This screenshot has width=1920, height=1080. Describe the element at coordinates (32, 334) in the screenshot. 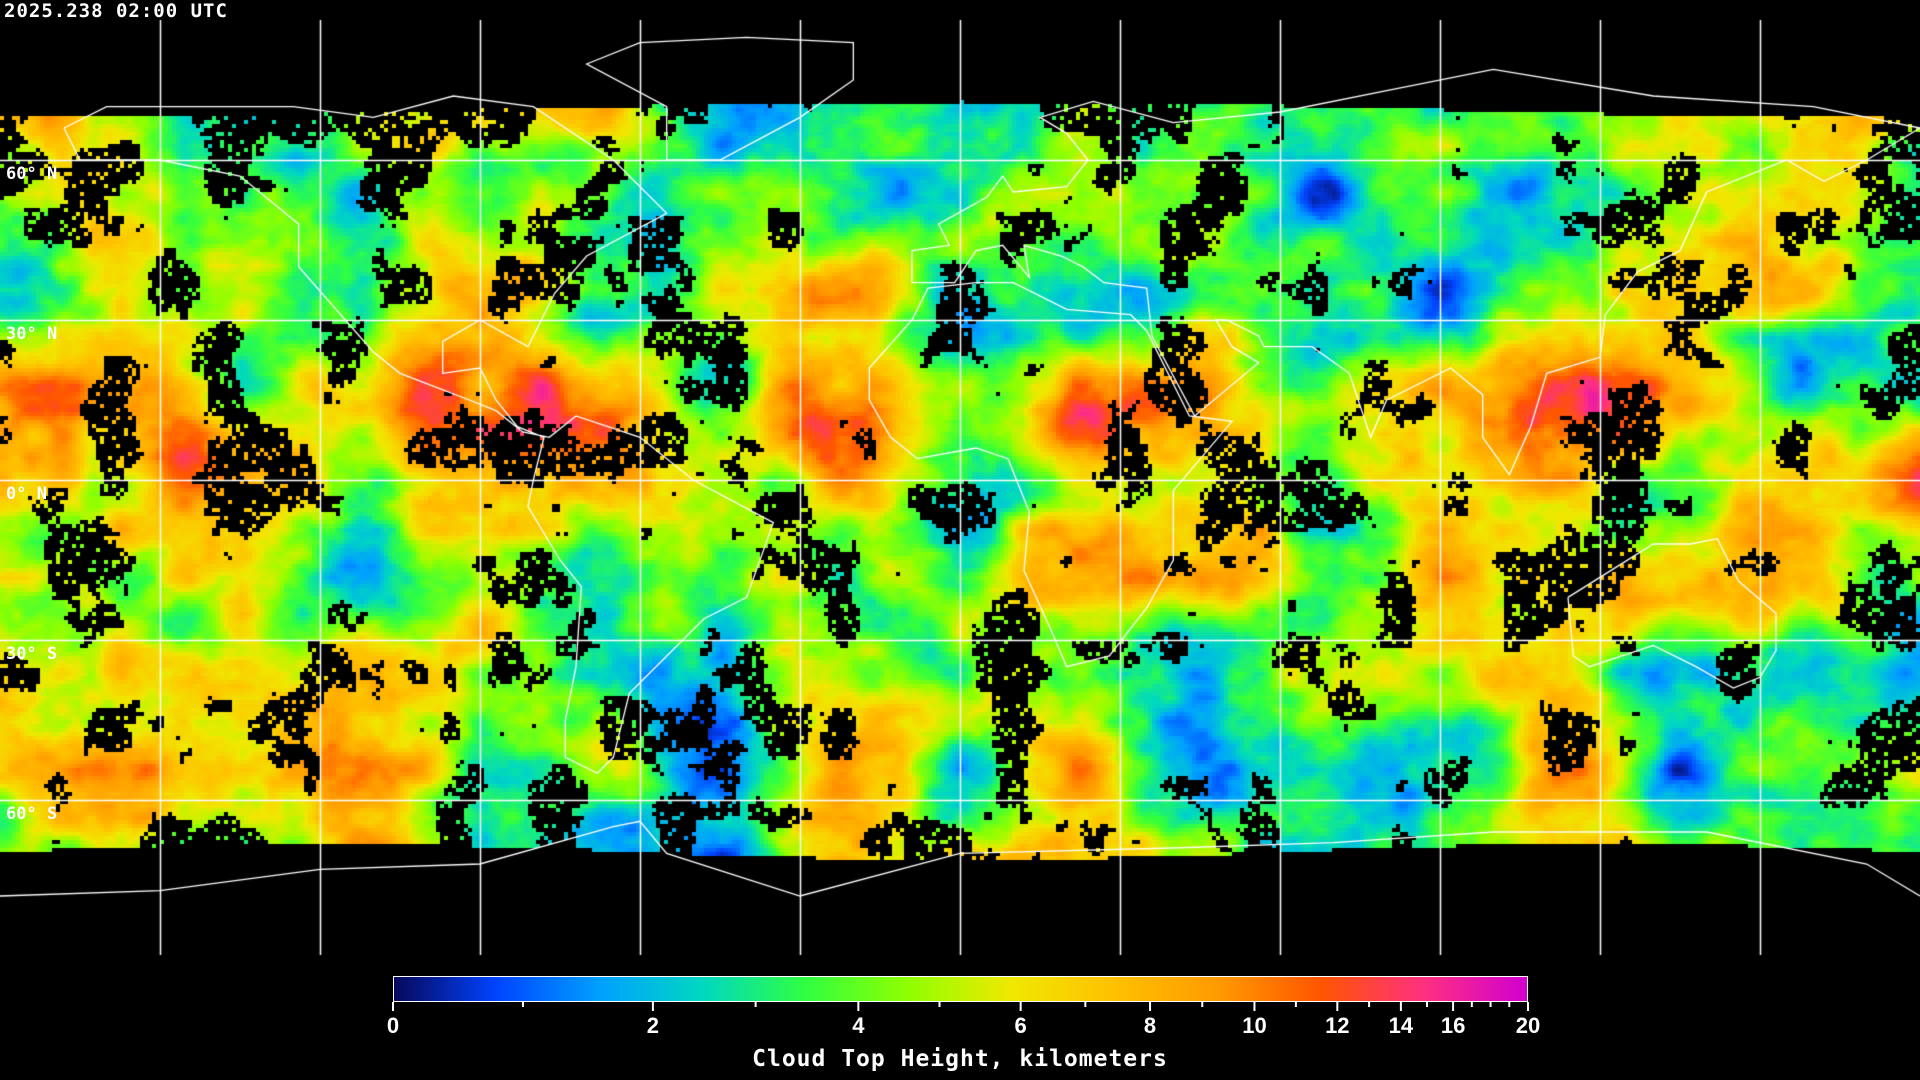

I see `lat-label-30n: 30° N` at that location.